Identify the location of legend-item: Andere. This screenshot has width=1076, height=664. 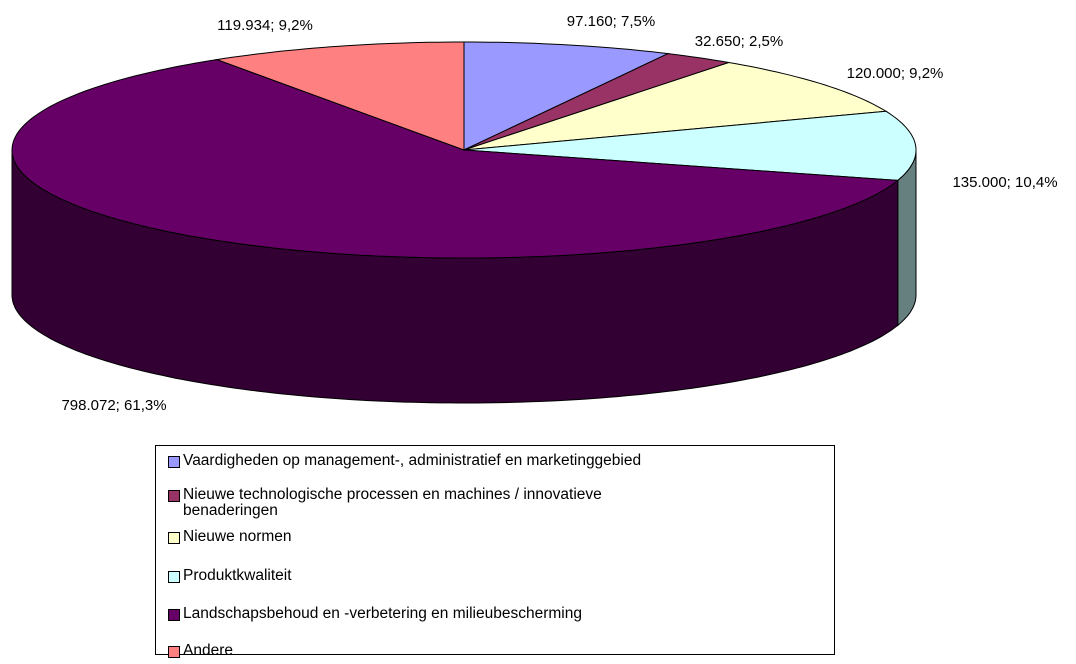
(418, 651).